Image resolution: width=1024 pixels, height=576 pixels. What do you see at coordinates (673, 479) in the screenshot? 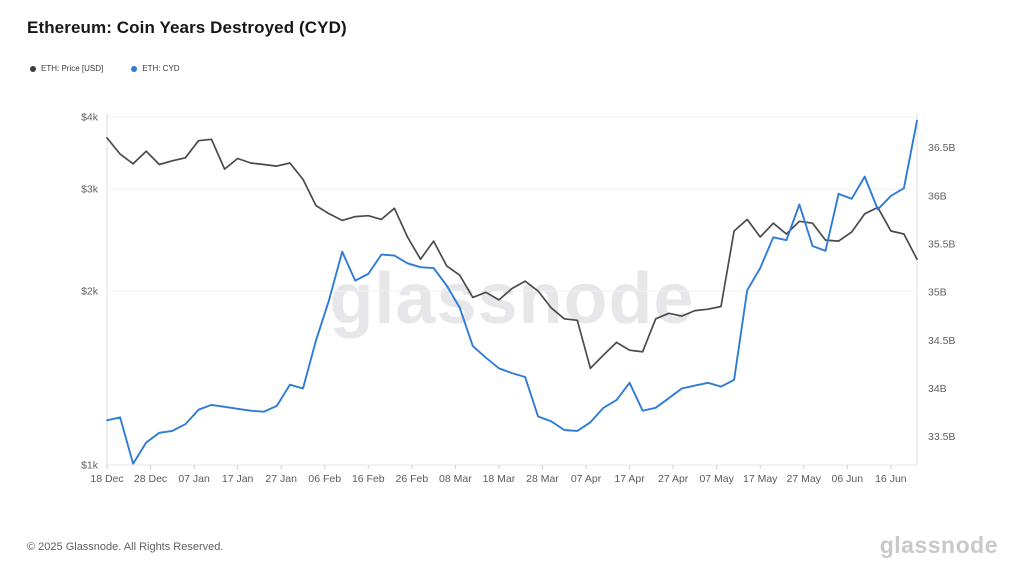
I see `x-axis-label: 27 Apr` at bounding box center [673, 479].